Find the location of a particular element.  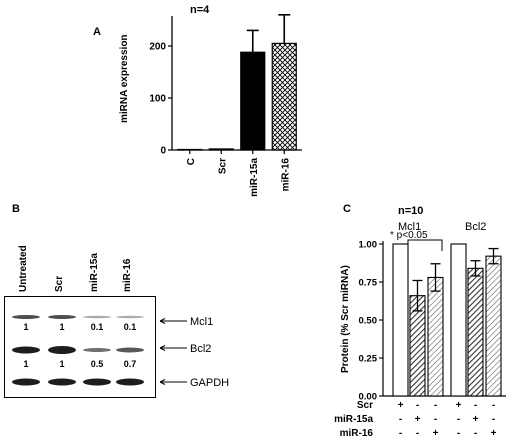

panel-a-category-label: C is located at coordinates (191, 161).